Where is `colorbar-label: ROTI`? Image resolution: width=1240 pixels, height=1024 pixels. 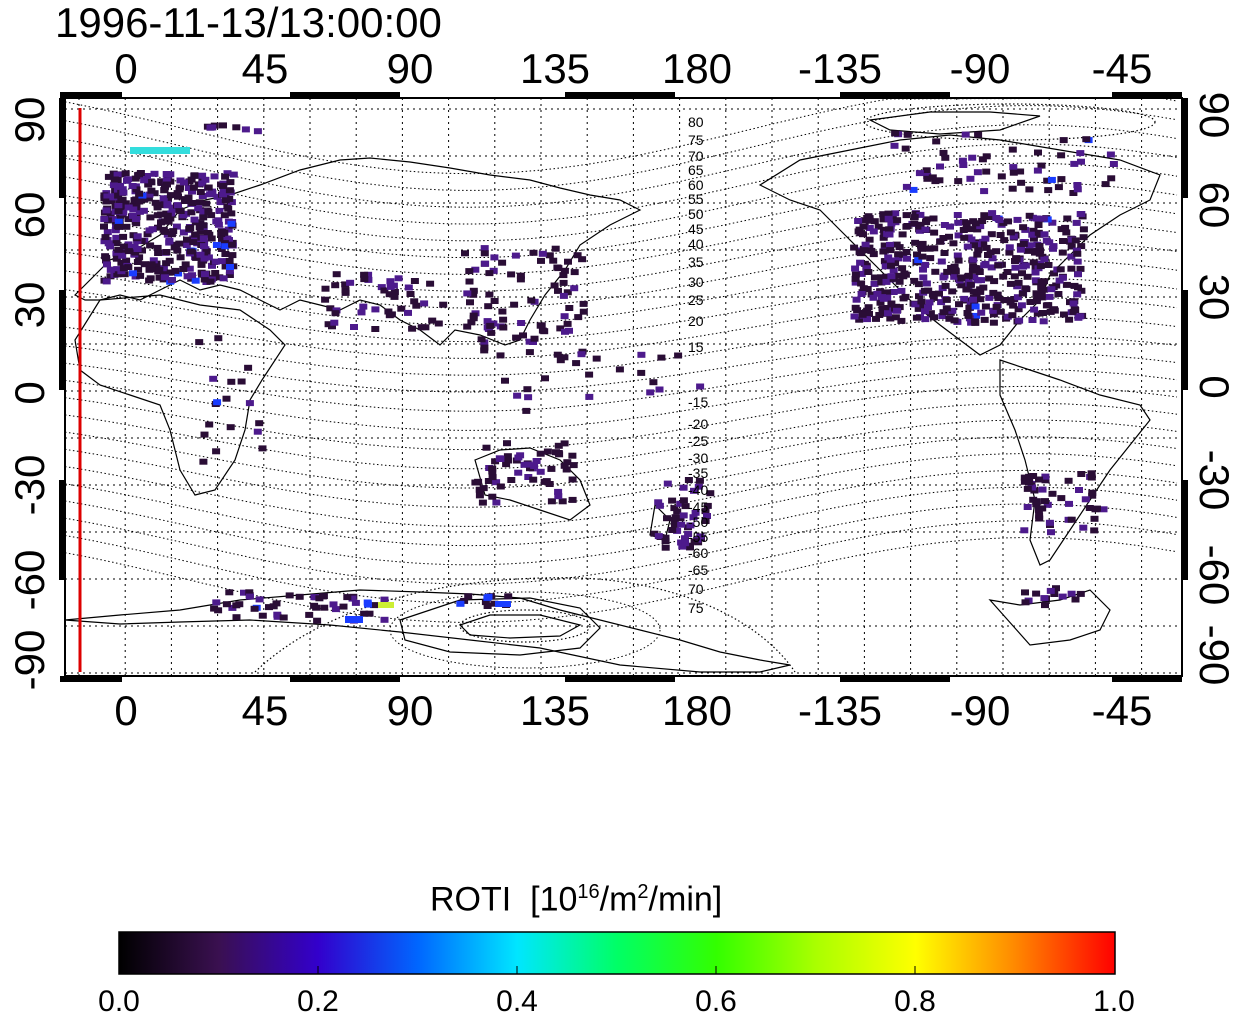
colorbar-label: ROTI is located at coordinates (471, 899).